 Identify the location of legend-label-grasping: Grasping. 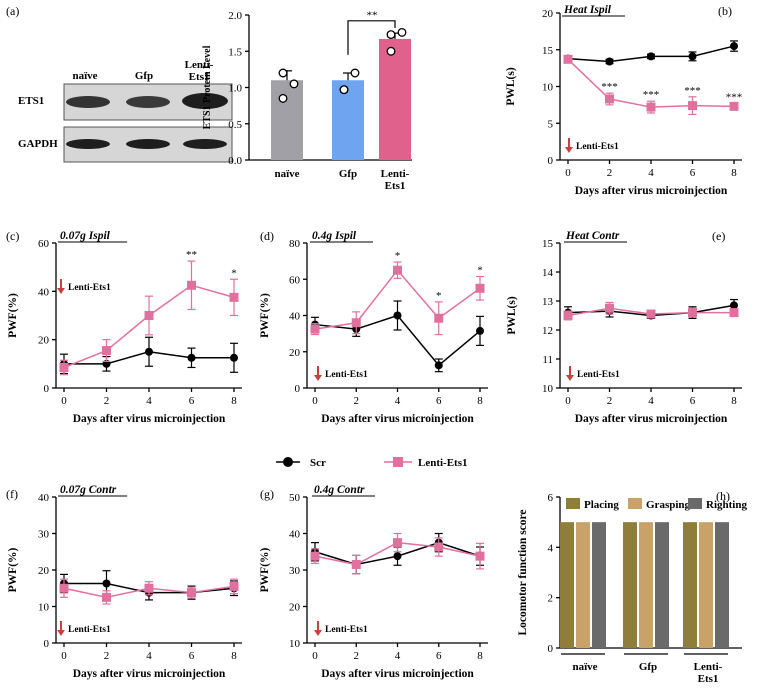
(668, 505).